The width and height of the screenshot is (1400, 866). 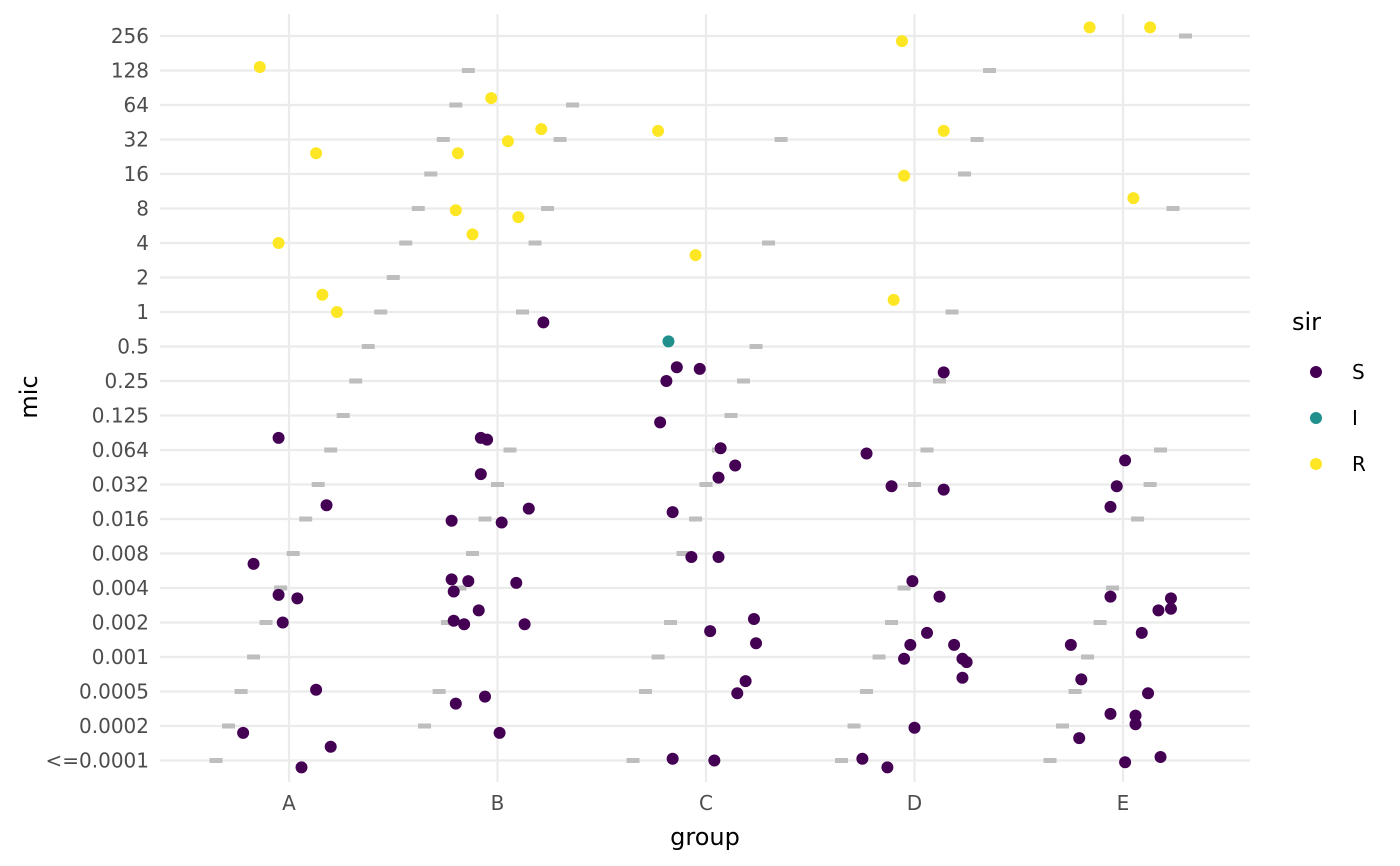 I want to click on point-C-I, so click(x=668, y=341).